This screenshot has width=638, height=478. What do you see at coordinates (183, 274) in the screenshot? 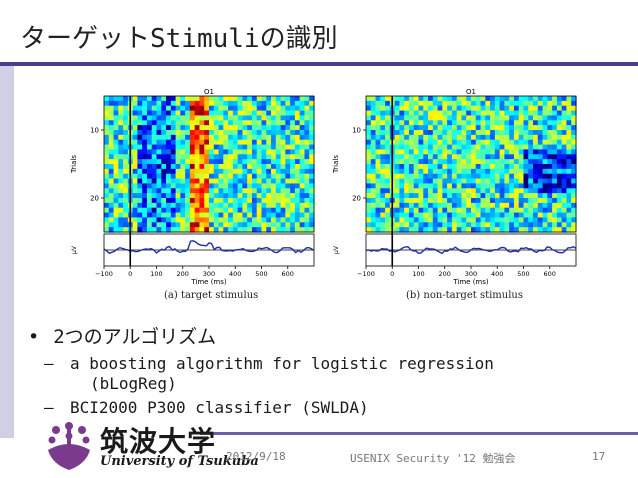
I see `x-tick-label: 200` at bounding box center [183, 274].